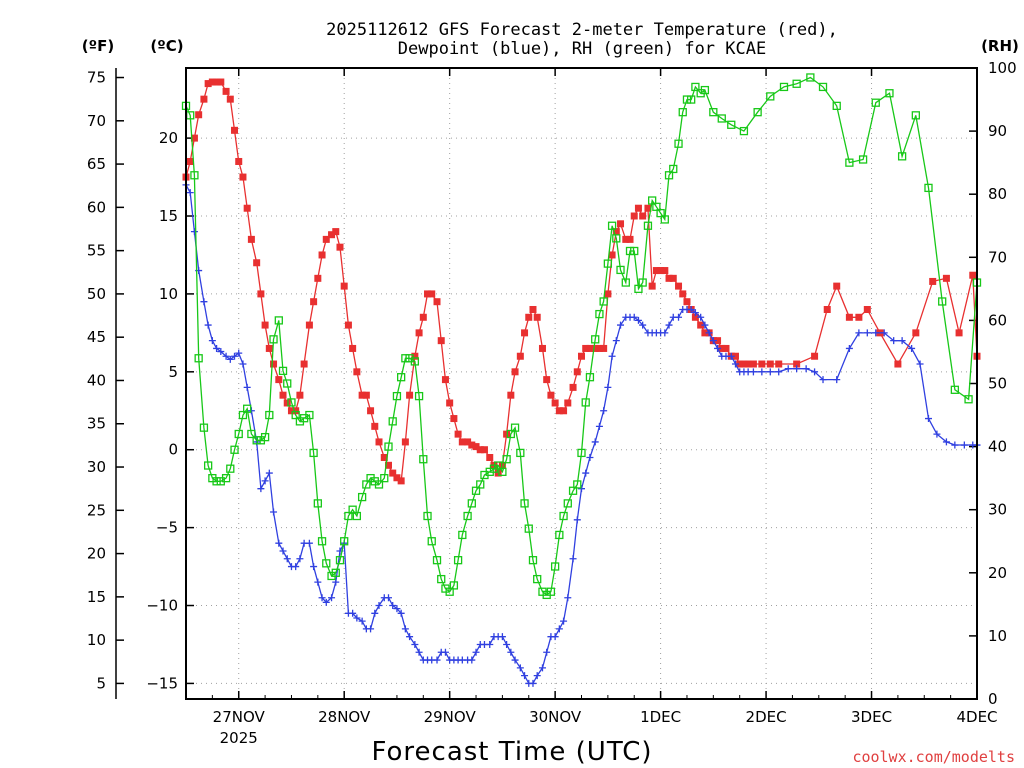 This screenshot has height=768, width=1024. What do you see at coordinates (96, 294) in the screenshot?
I see `fahrenheit-tick-label: 50` at bounding box center [96, 294].